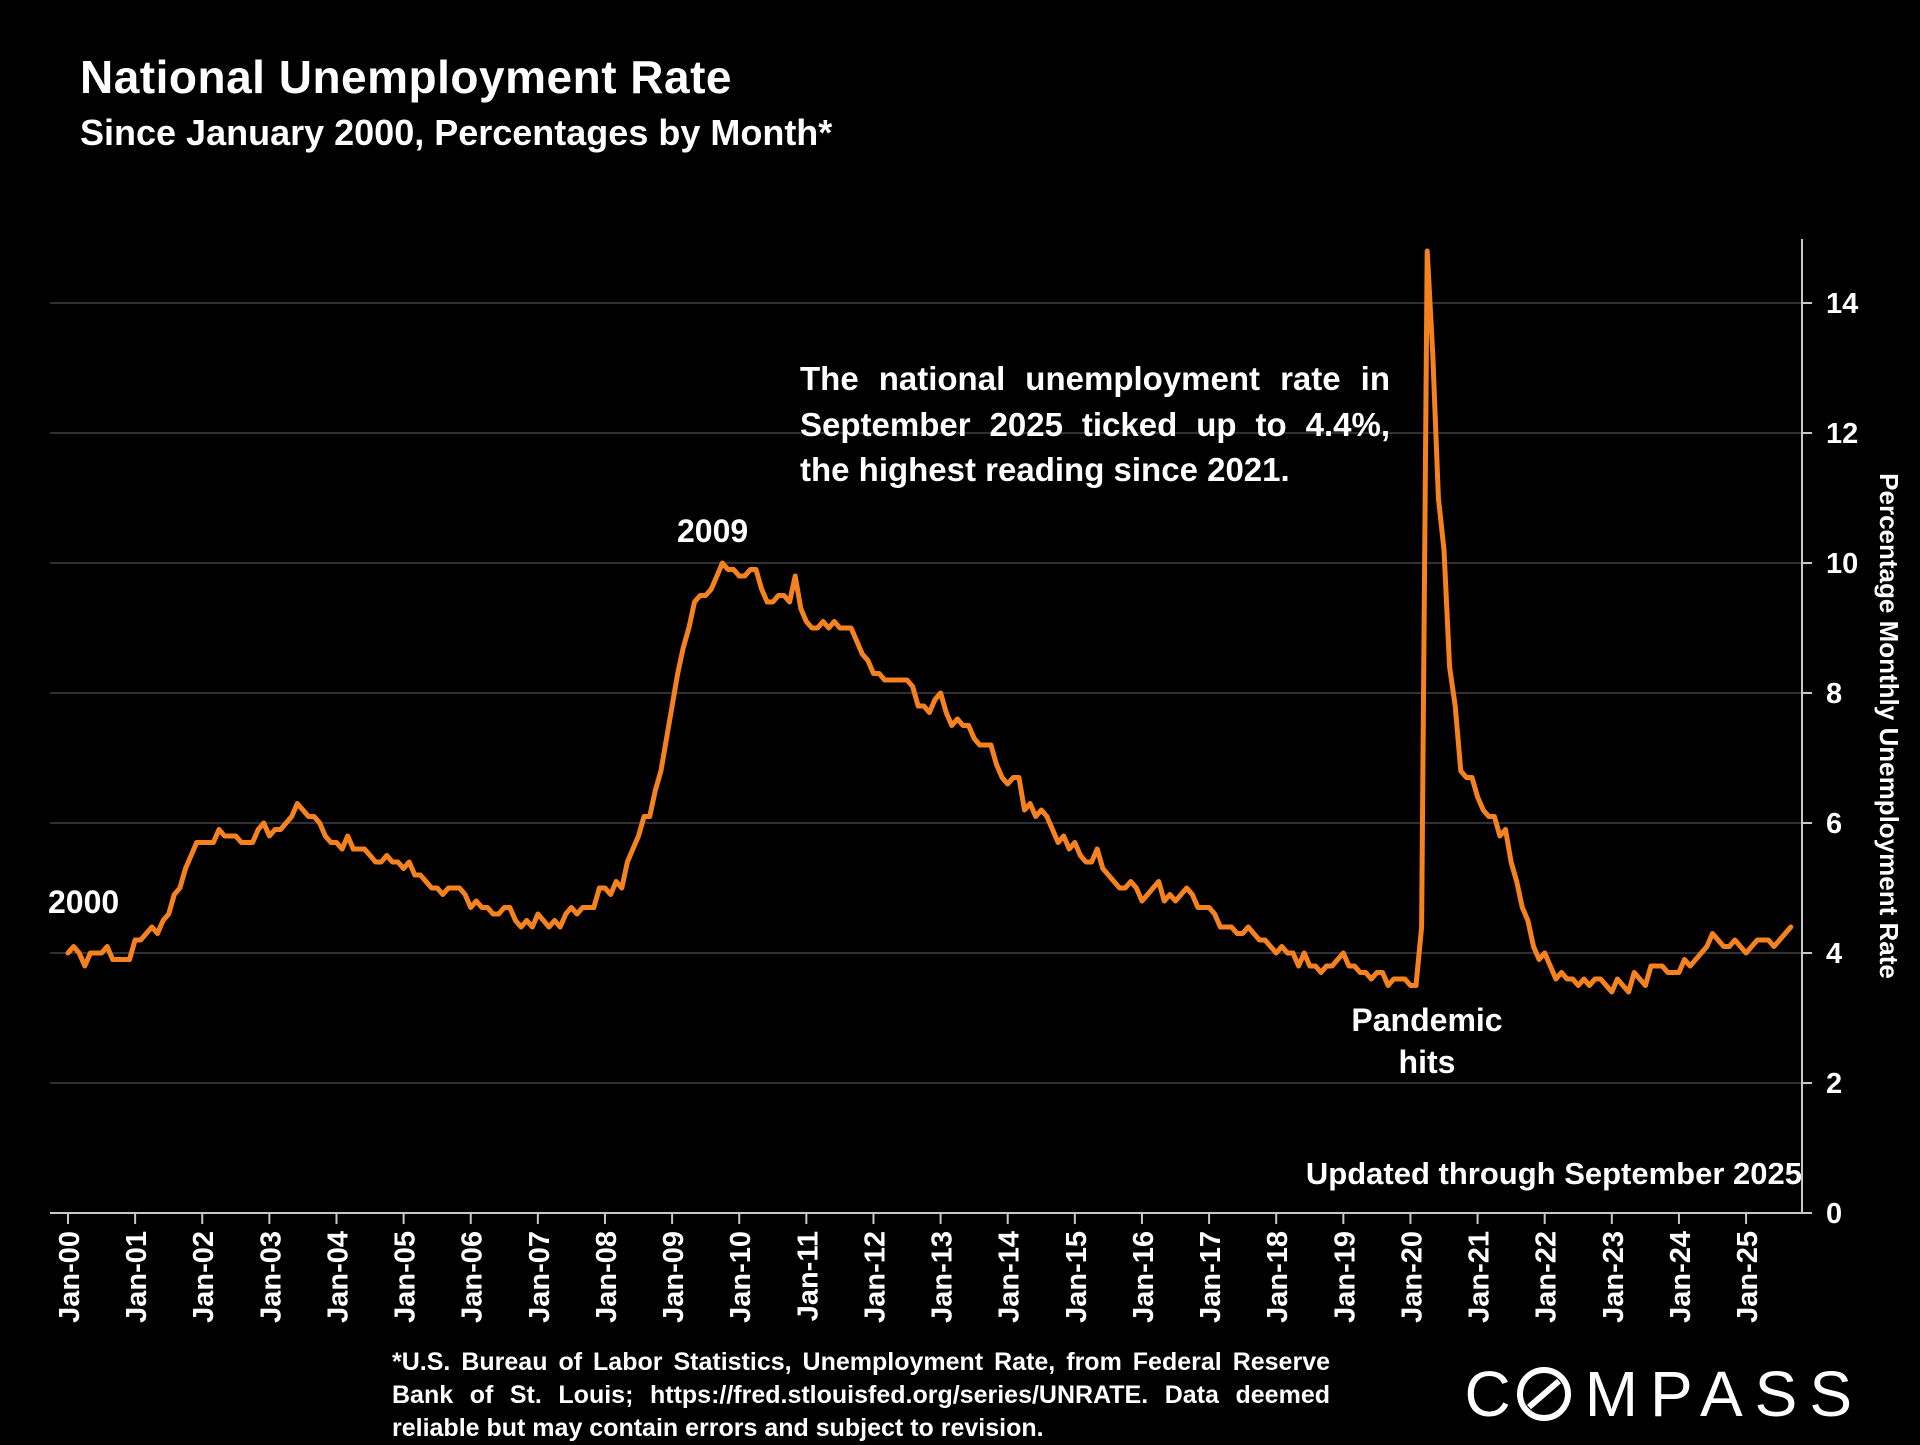 The height and width of the screenshot is (1445, 1920). I want to click on x-tick-label: Jan-05, so click(406, 1277).